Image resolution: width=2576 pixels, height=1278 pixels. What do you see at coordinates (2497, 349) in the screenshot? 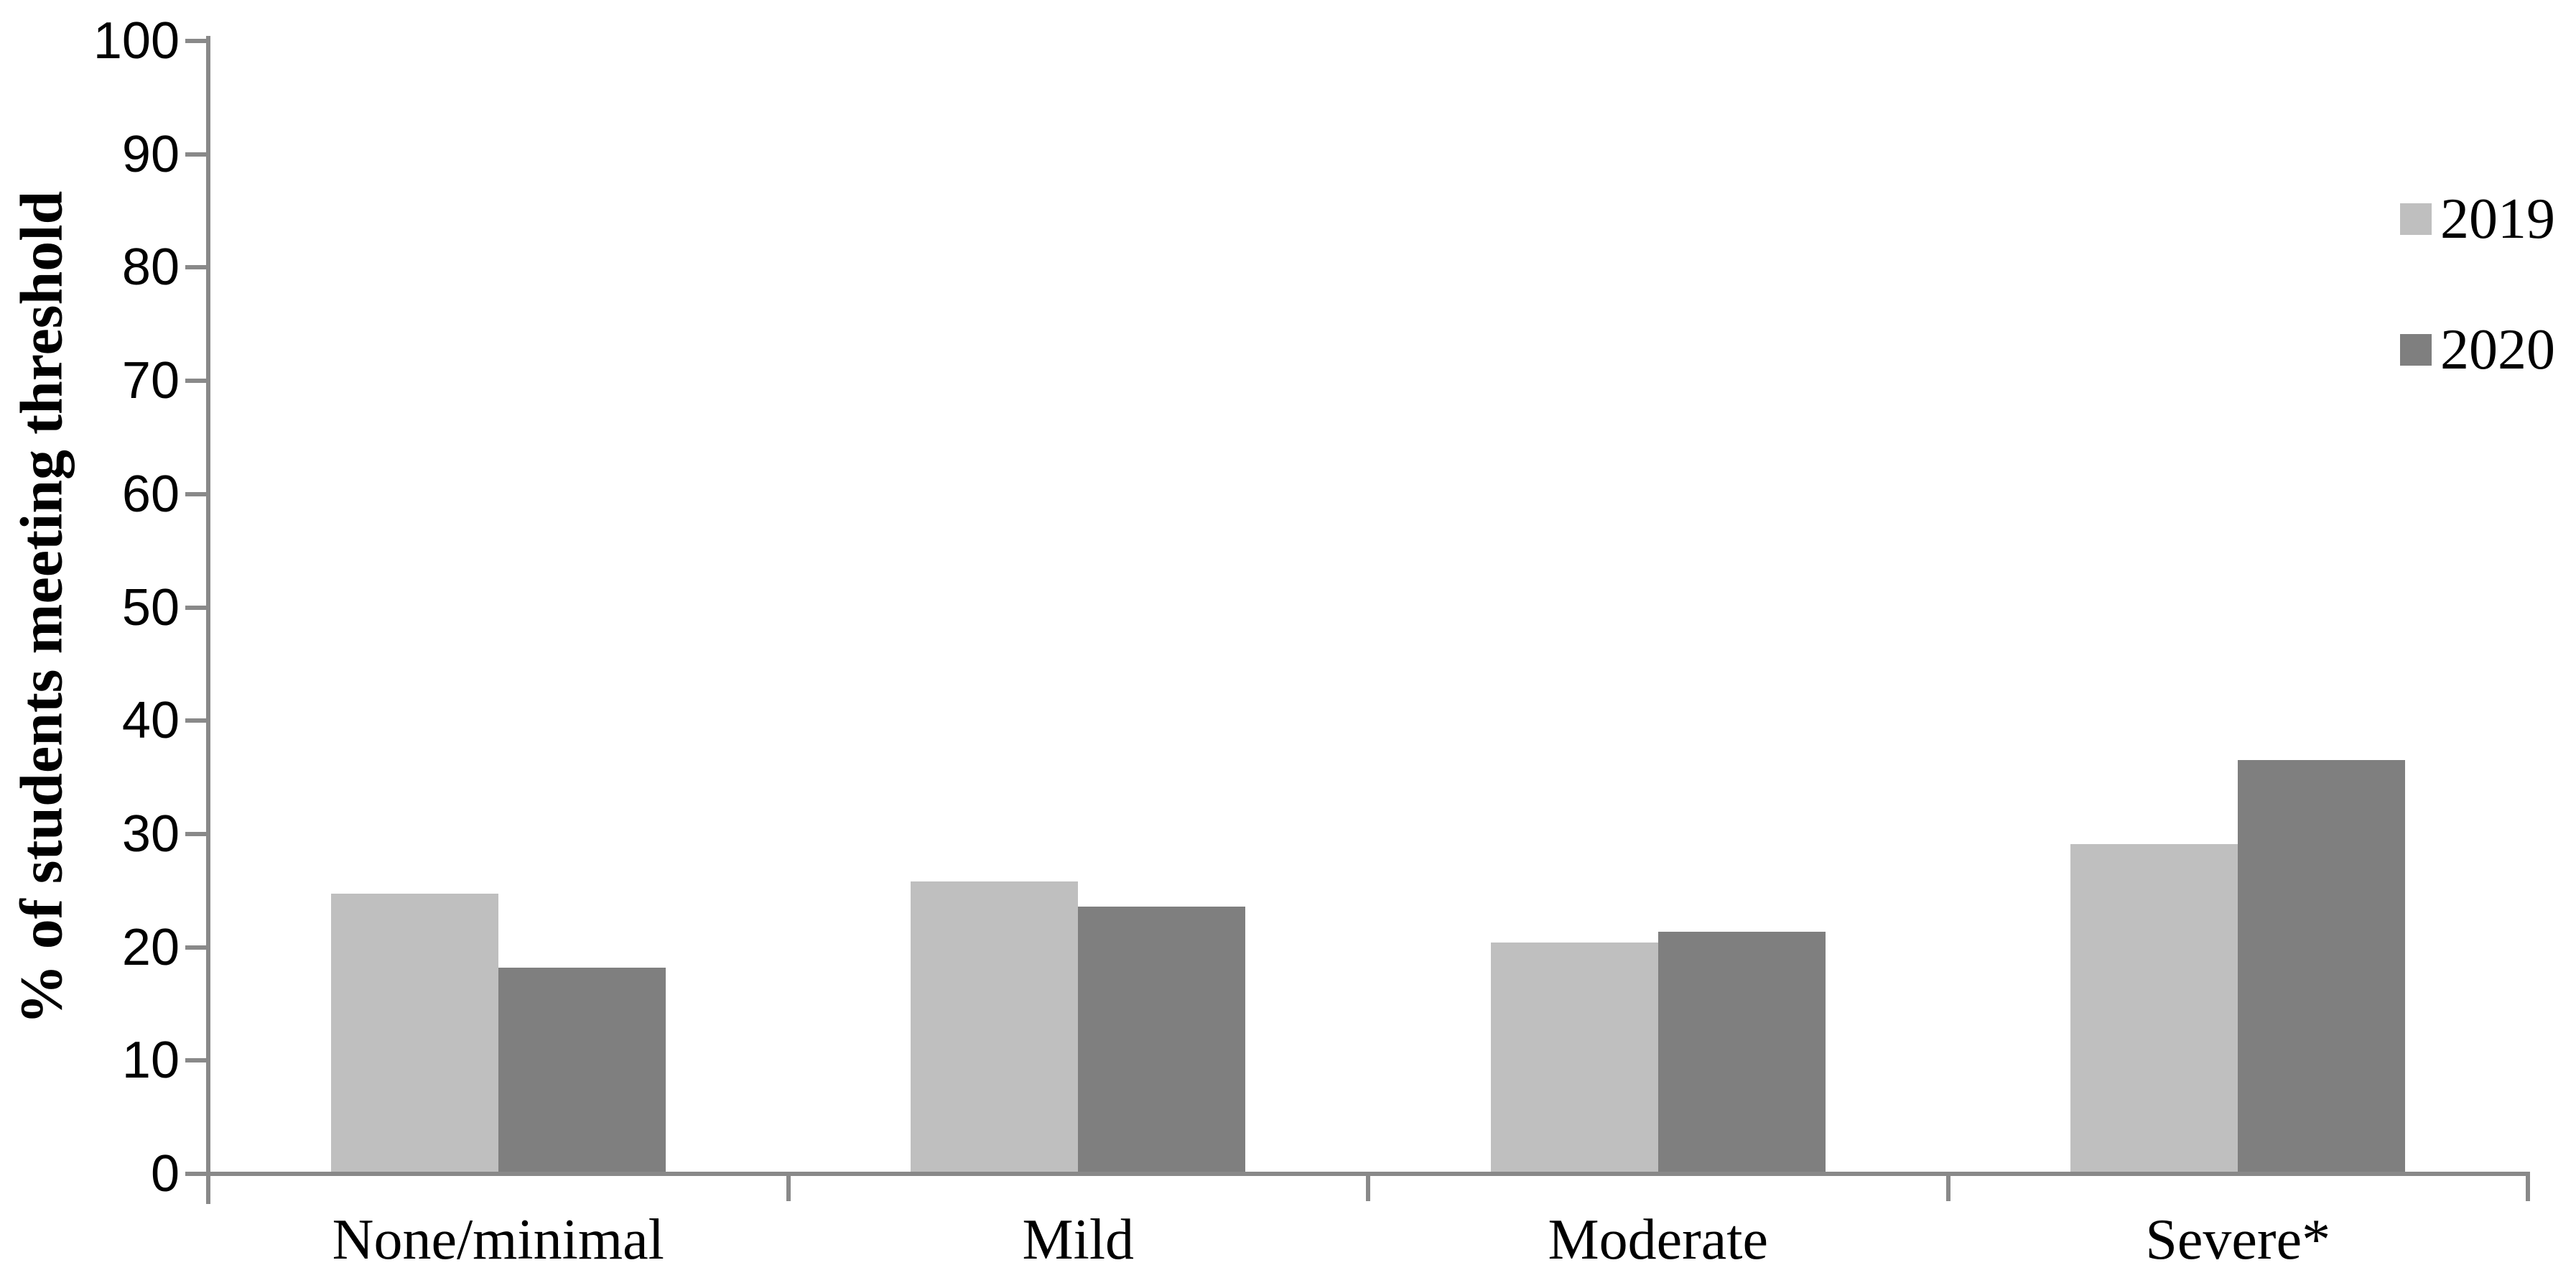
I see `legend-label-2020: 2020` at bounding box center [2497, 349].